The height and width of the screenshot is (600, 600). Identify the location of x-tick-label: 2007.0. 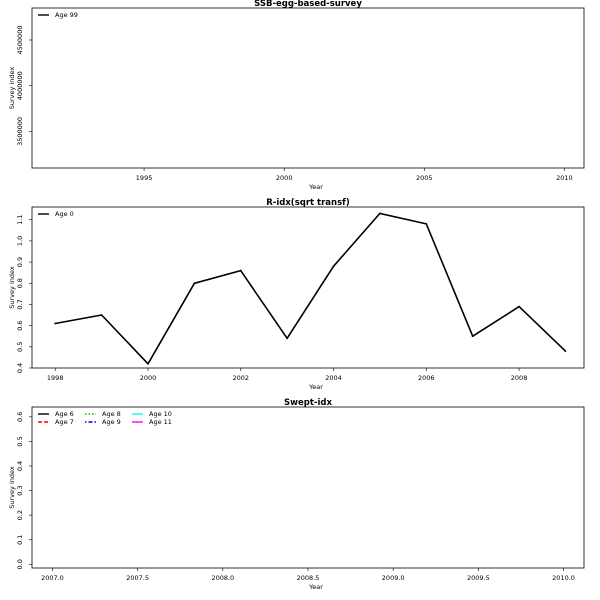
(52, 578).